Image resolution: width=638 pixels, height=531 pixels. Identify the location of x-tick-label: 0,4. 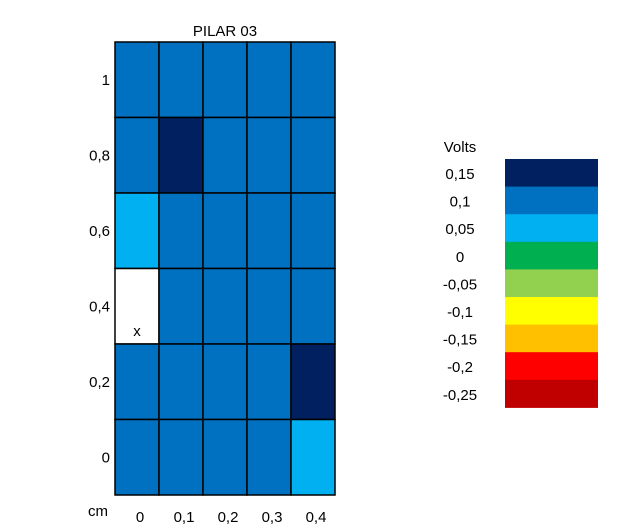
(316, 517).